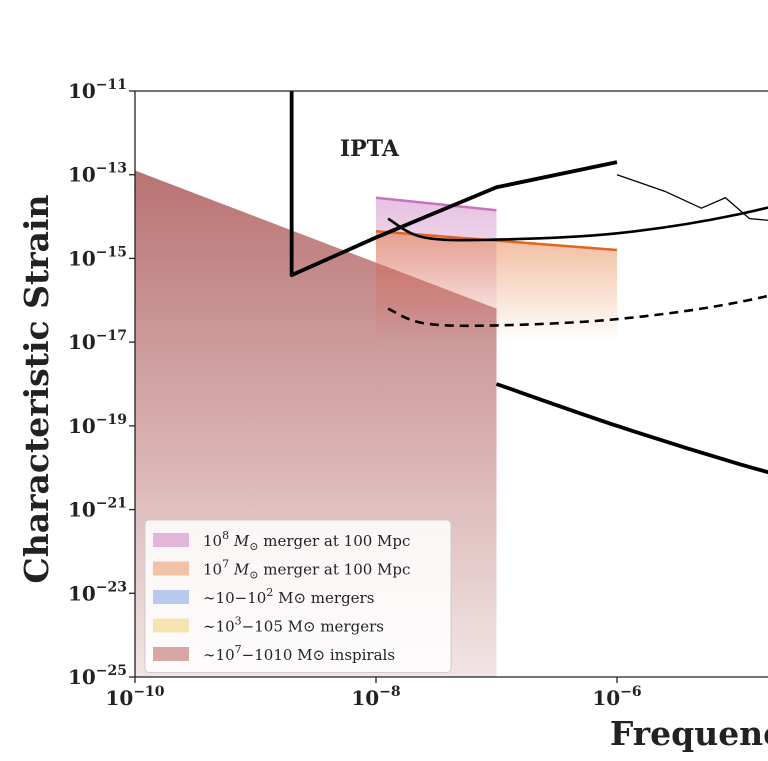 The image size is (768, 761). What do you see at coordinates (577, 224) in the screenshot?
I see `curve-roman-gbtds` at bounding box center [577, 224].